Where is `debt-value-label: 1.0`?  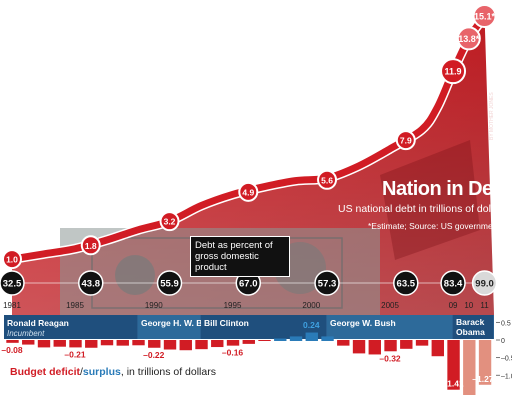 debt-value-label: 1.0 is located at coordinates (12, 260).